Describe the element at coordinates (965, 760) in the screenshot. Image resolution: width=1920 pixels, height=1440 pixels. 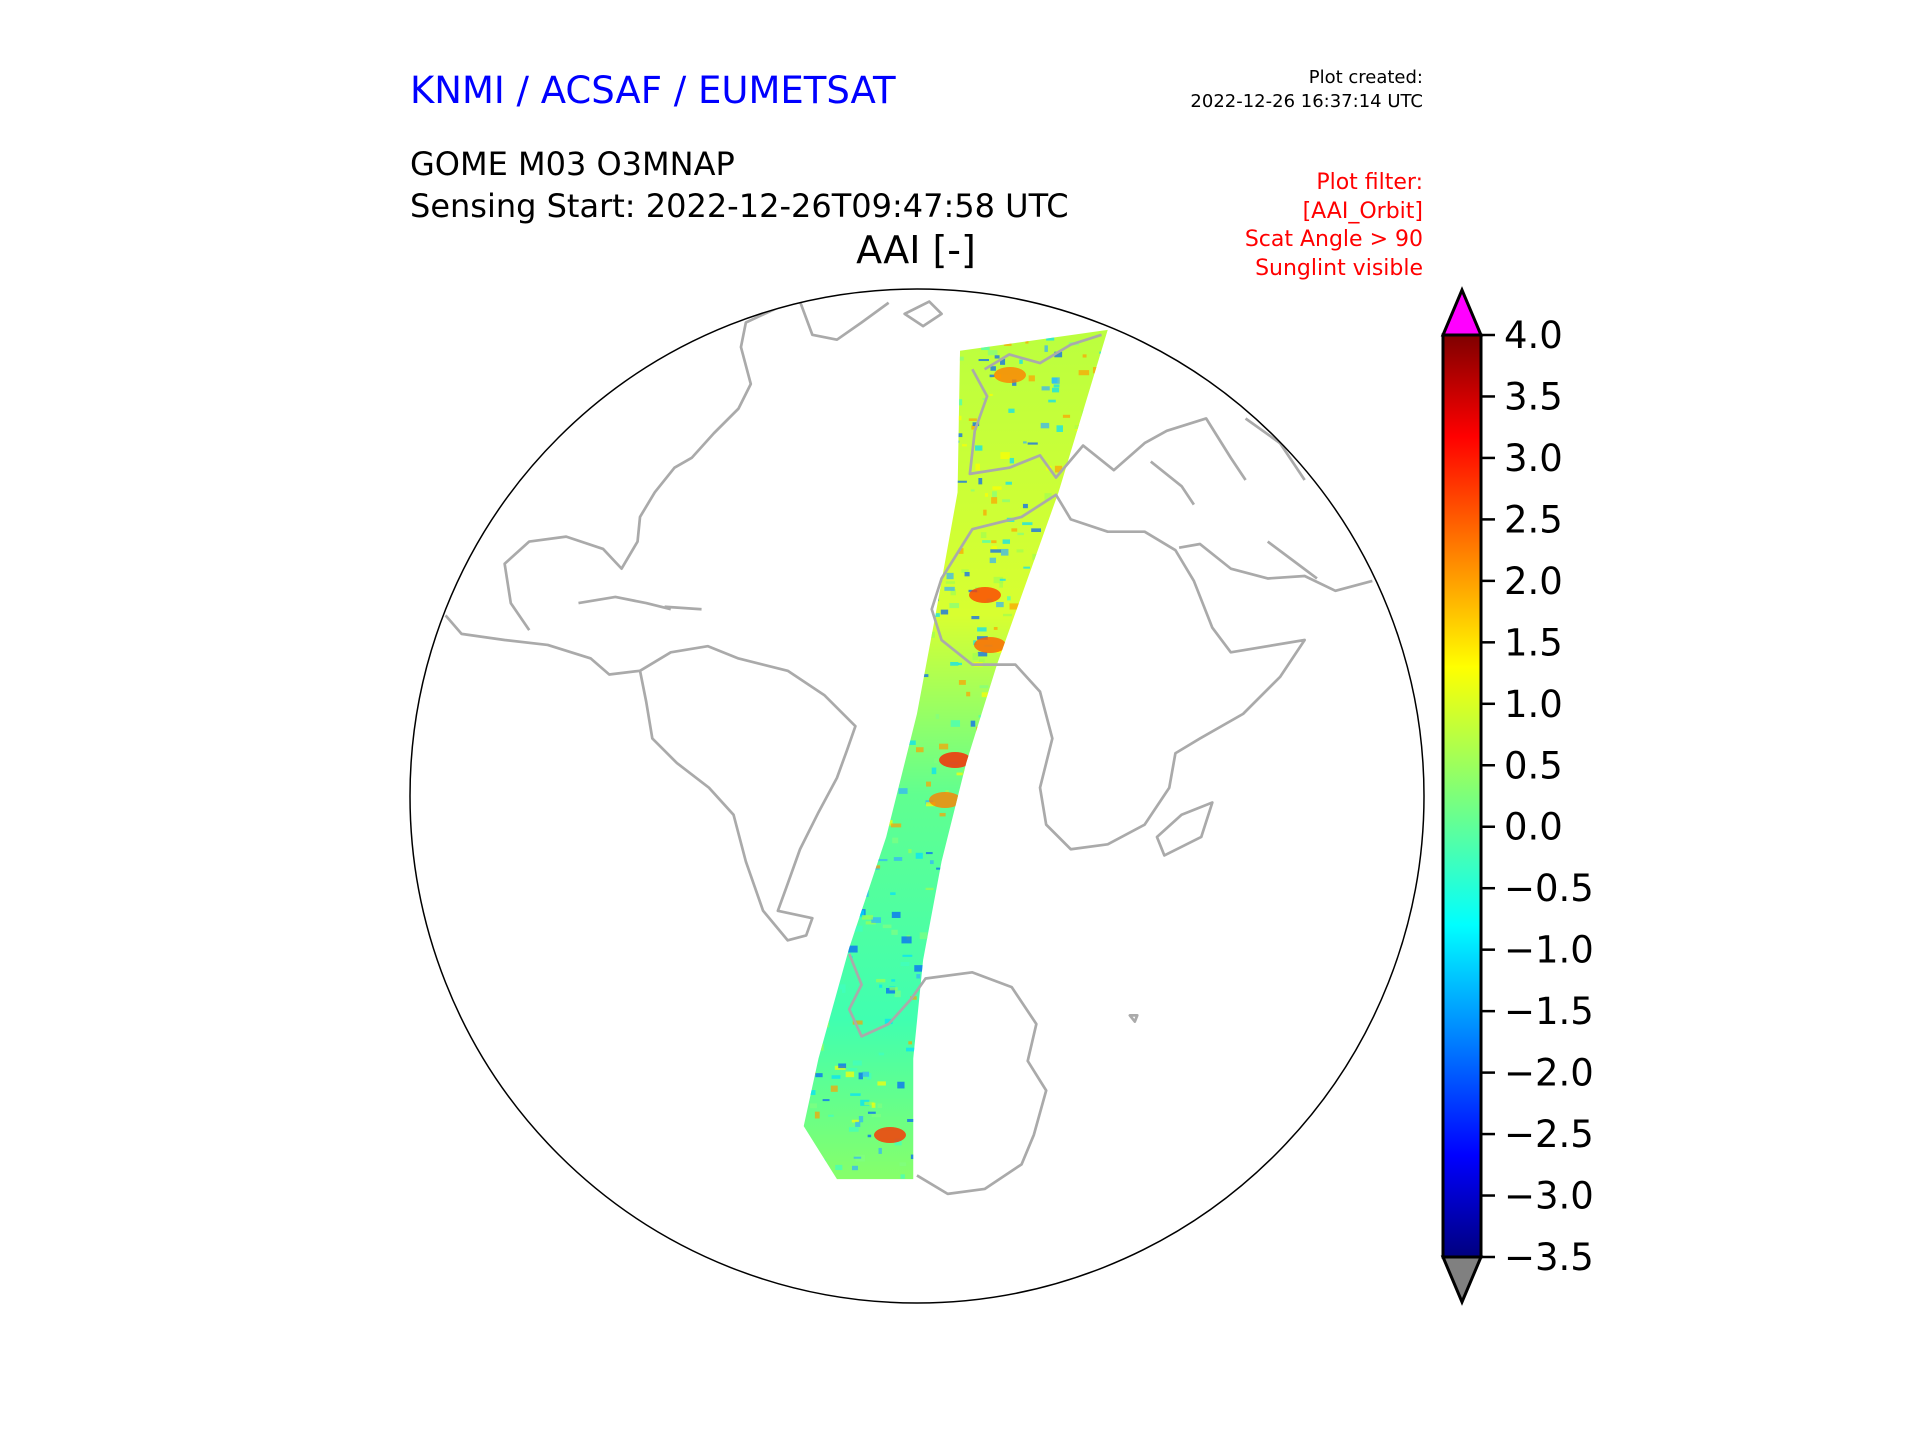
I see `data-swath` at that location.